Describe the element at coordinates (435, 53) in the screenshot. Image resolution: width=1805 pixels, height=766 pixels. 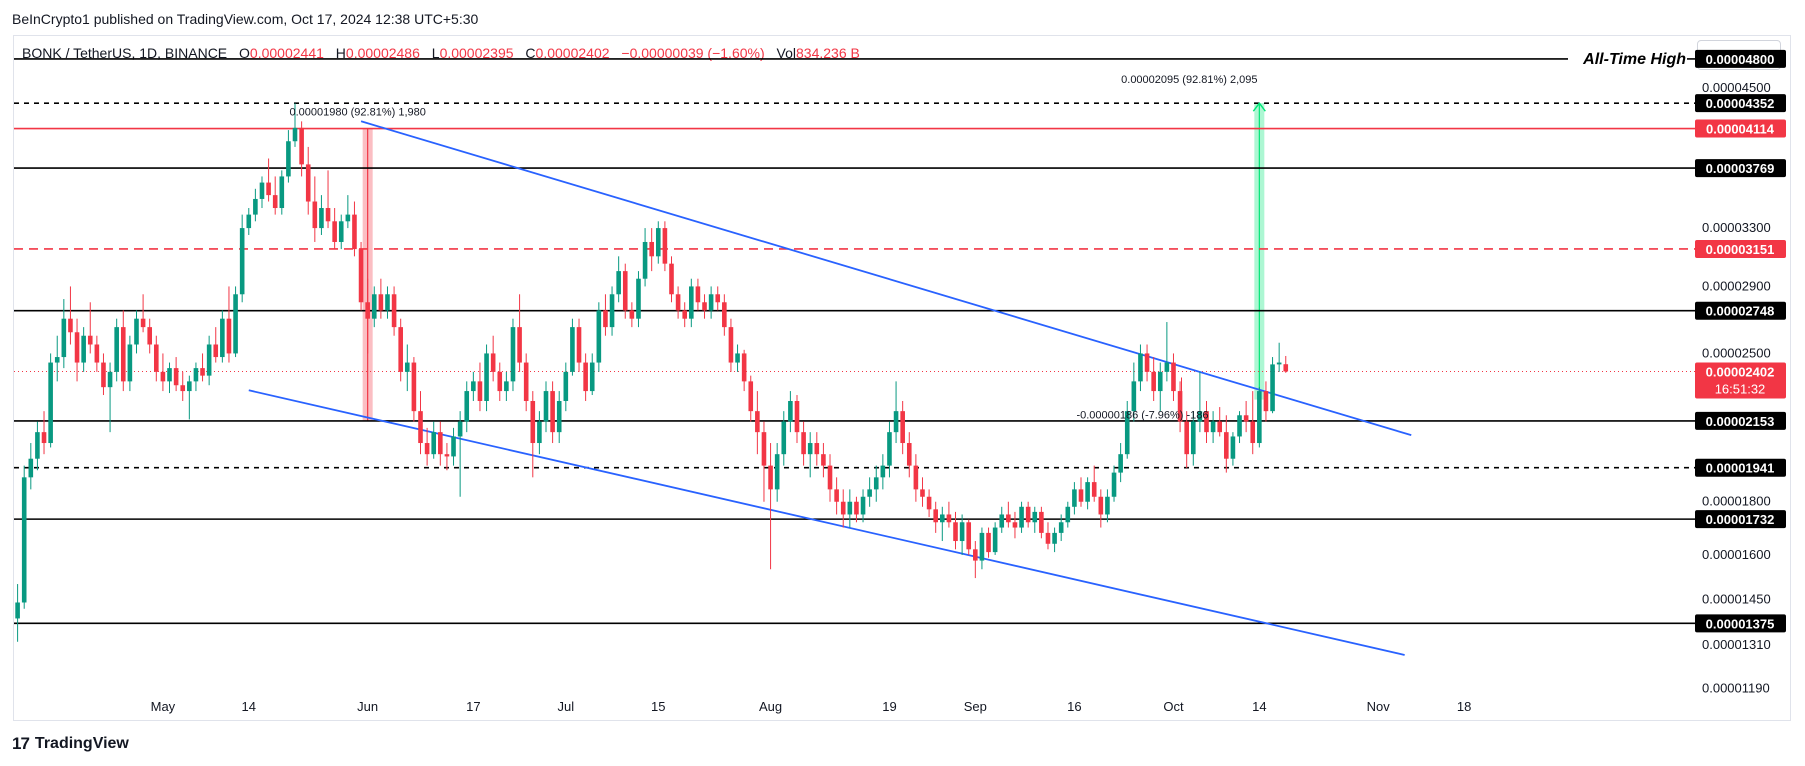
I see `low-label: L` at that location.